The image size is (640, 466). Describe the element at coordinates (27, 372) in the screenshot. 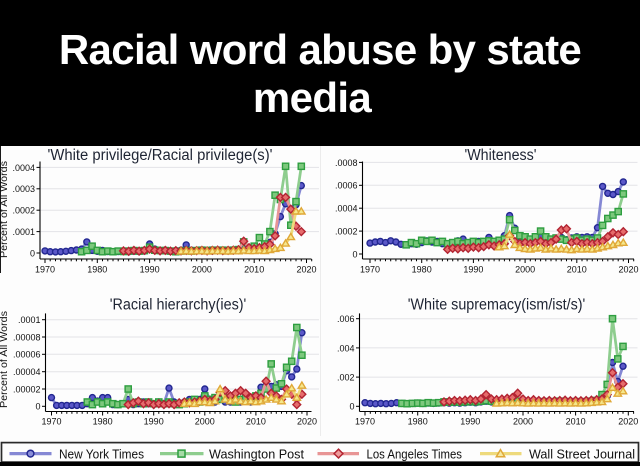

I see `svg-text: .00004` at that location.